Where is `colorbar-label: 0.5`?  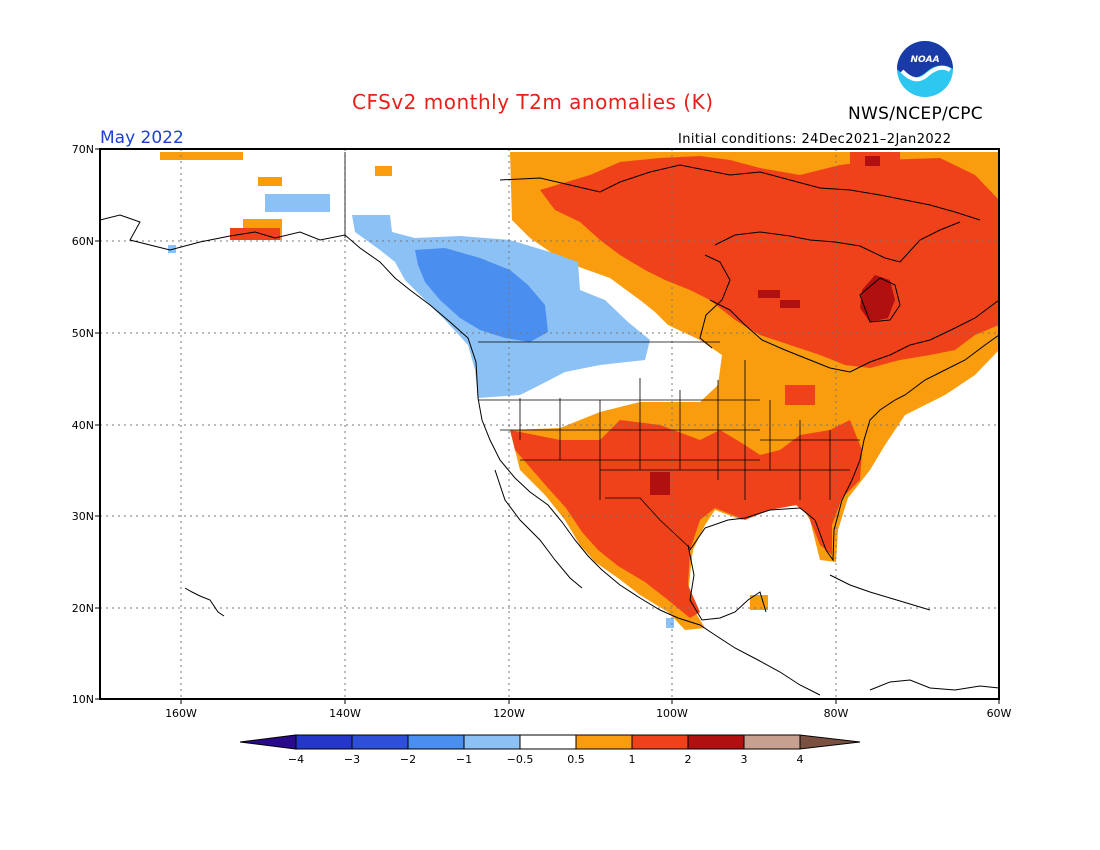 colorbar-label: 0.5 is located at coordinates (576, 759).